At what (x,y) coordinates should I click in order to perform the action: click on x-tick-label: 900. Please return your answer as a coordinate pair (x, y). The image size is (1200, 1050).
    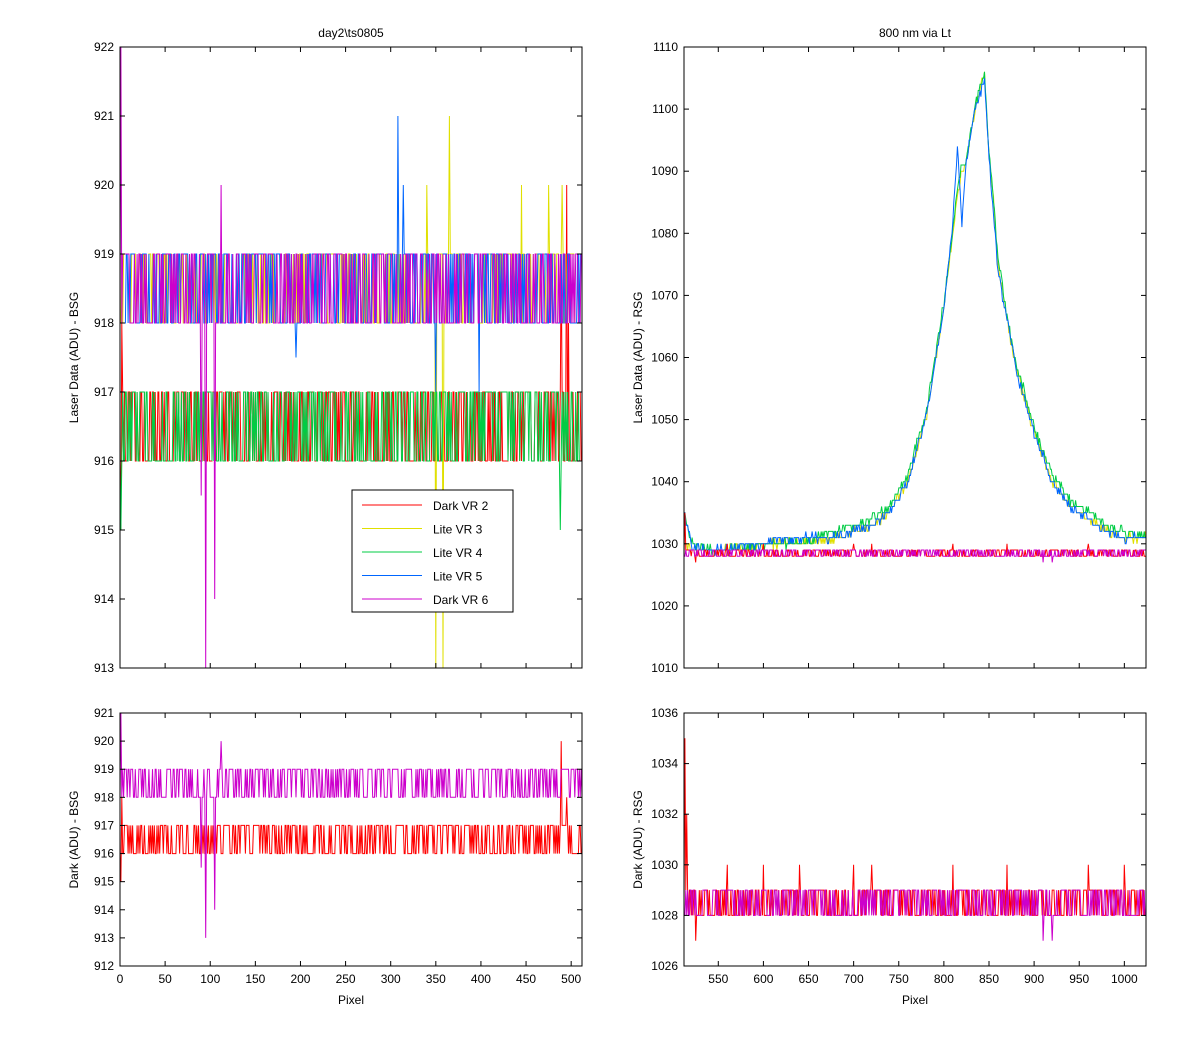
    Looking at the image, I should click on (1034, 979).